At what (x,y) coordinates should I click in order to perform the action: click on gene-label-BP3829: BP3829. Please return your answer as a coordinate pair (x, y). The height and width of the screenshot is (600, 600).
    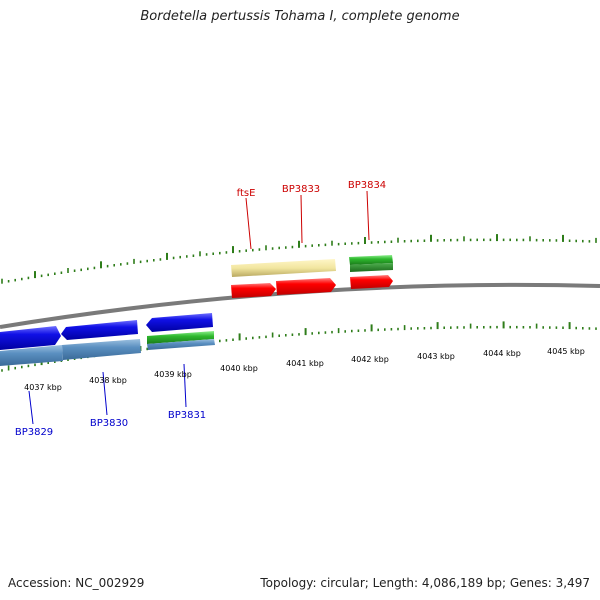
    Looking at the image, I should click on (34, 432).